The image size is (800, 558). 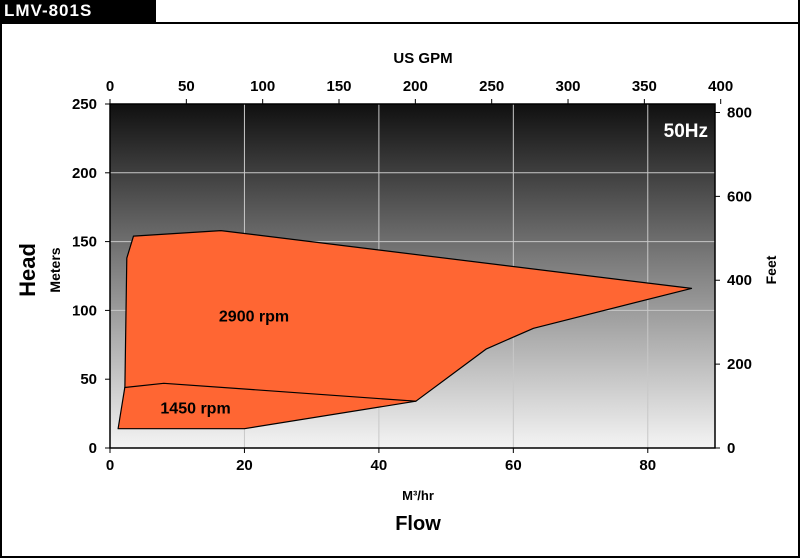 What do you see at coordinates (110, 86) in the screenshot?
I see `top-tick-label: 0` at bounding box center [110, 86].